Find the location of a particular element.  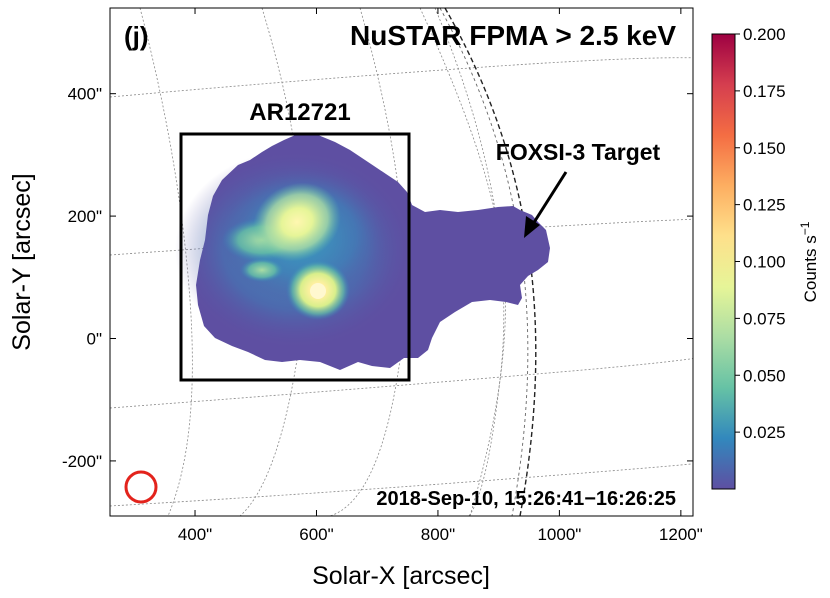

y-tick-label: -200" is located at coordinates (82, 461).